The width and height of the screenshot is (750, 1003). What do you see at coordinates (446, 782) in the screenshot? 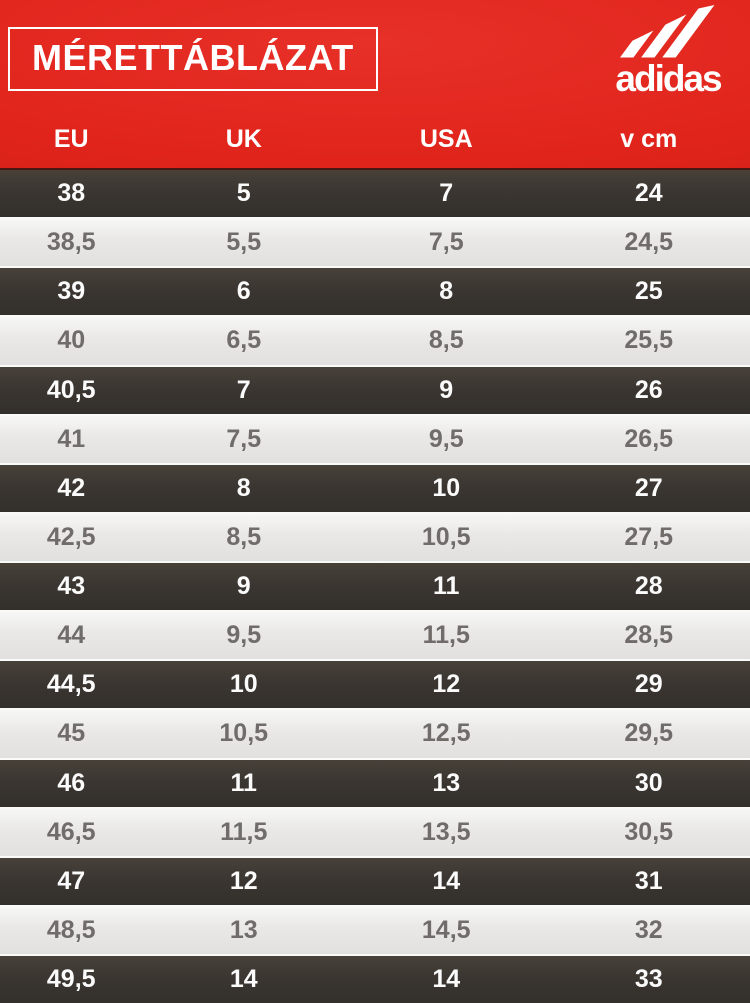
I see `cell-usa: 13` at bounding box center [446, 782].